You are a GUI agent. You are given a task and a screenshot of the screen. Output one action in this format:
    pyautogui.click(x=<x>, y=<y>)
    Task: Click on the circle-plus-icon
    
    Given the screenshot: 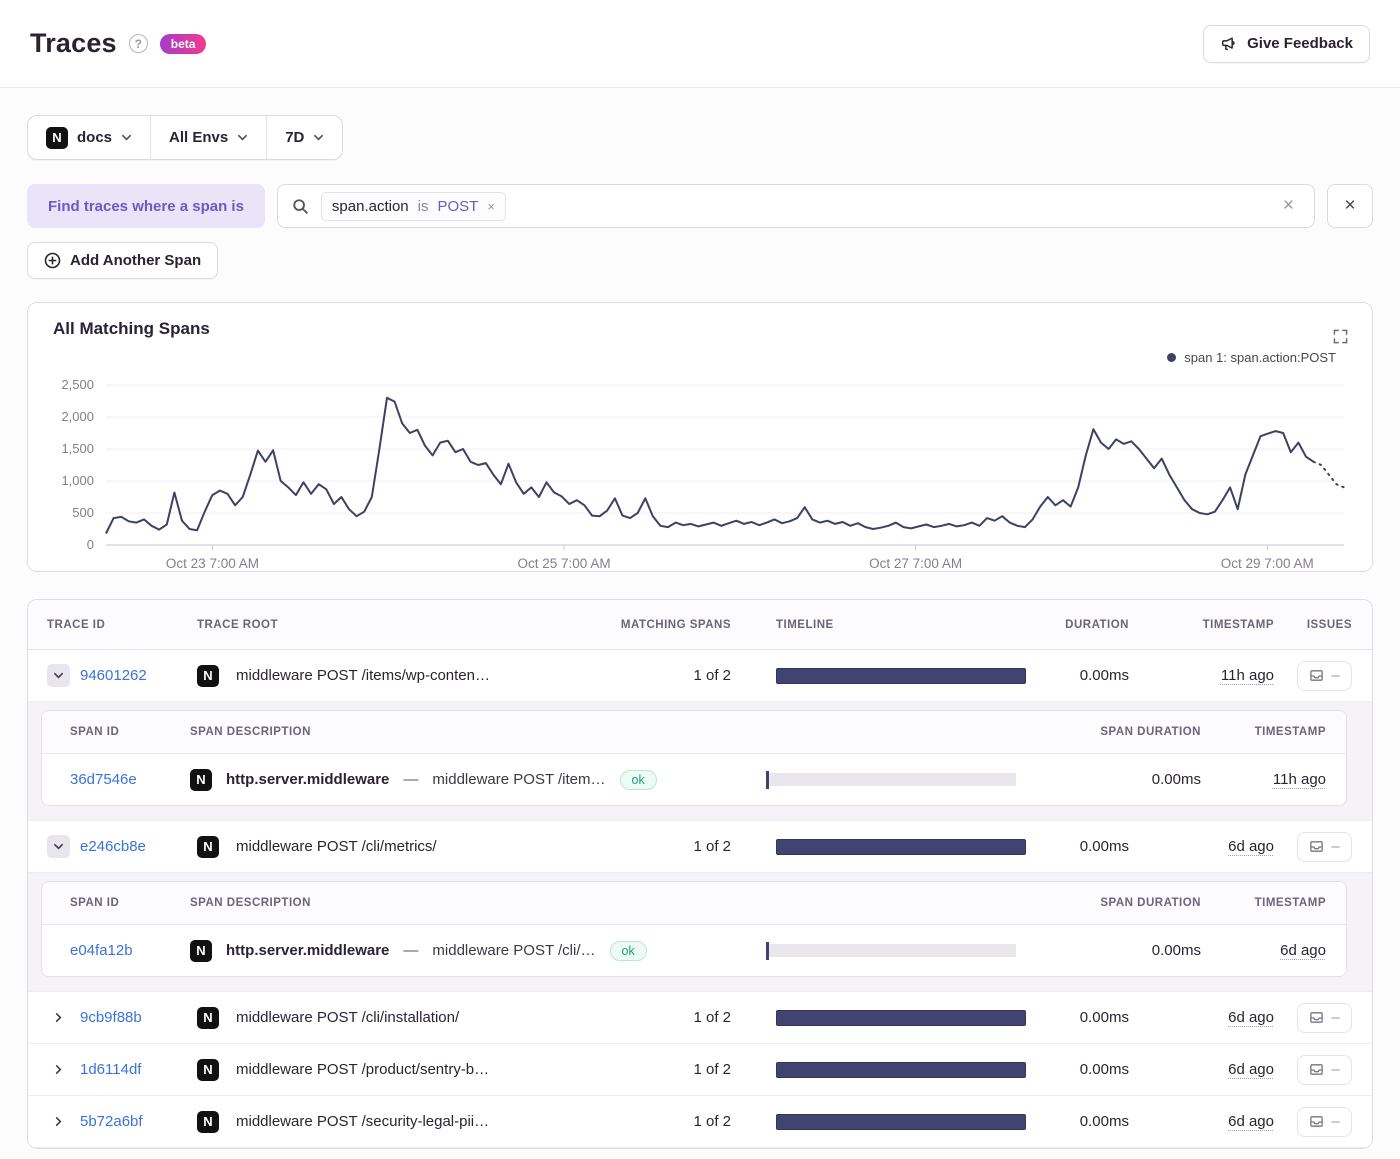 What is the action you would take?
    pyautogui.click(x=52, y=260)
    